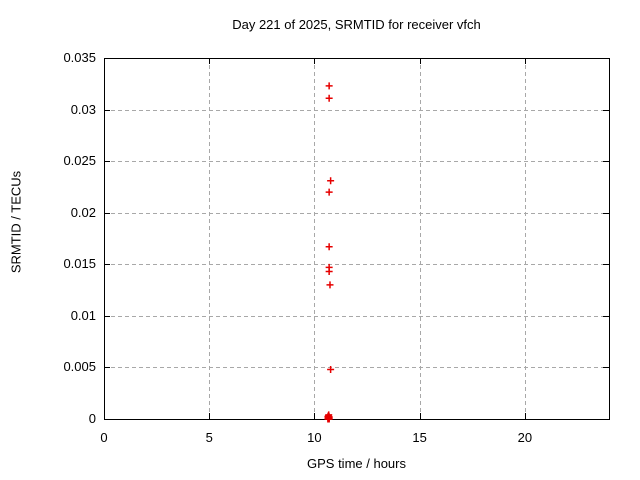 Image resolution: width=640 pixels, height=480 pixels. I want to click on x-tick-label: 10, so click(314, 437).